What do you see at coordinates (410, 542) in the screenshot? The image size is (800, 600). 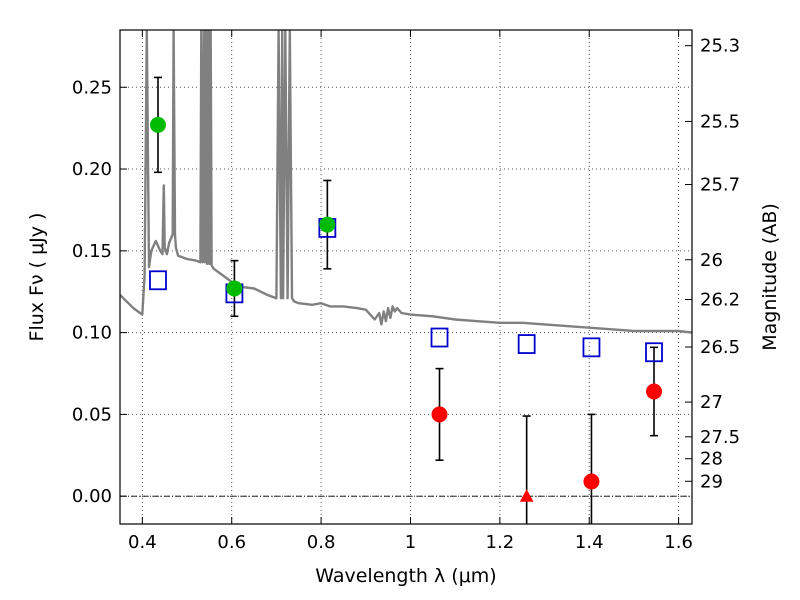 I see `x-tick-label: 1` at bounding box center [410, 542].